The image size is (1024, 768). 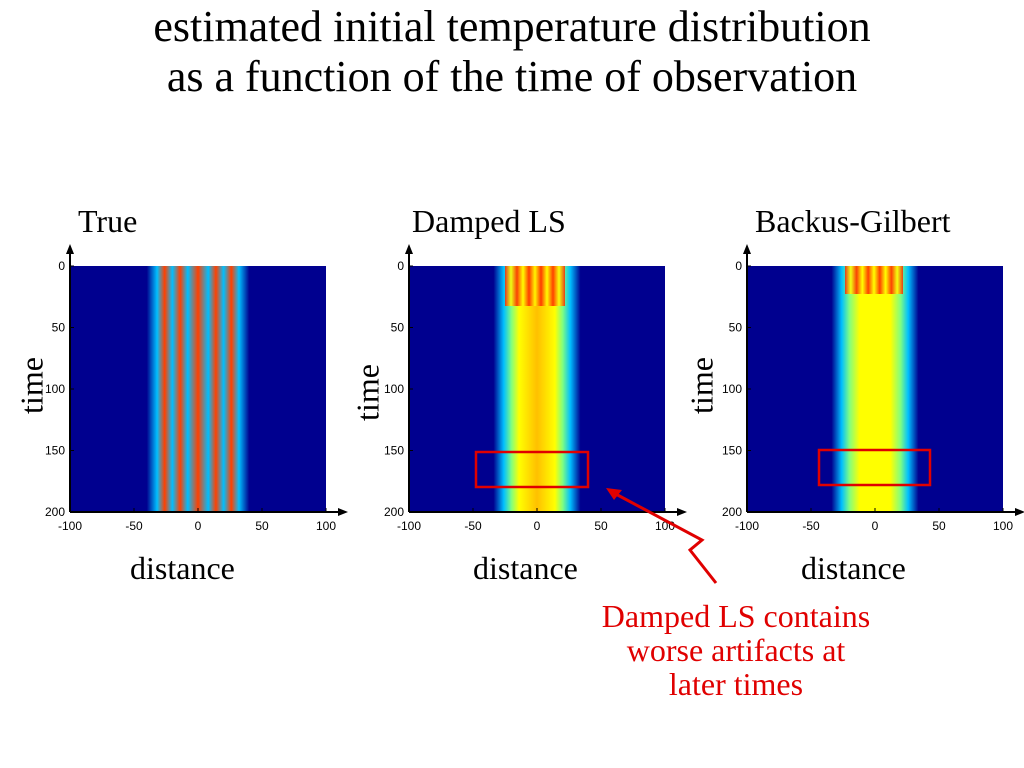 I want to click on panel-title-true: True, so click(x=108, y=221).